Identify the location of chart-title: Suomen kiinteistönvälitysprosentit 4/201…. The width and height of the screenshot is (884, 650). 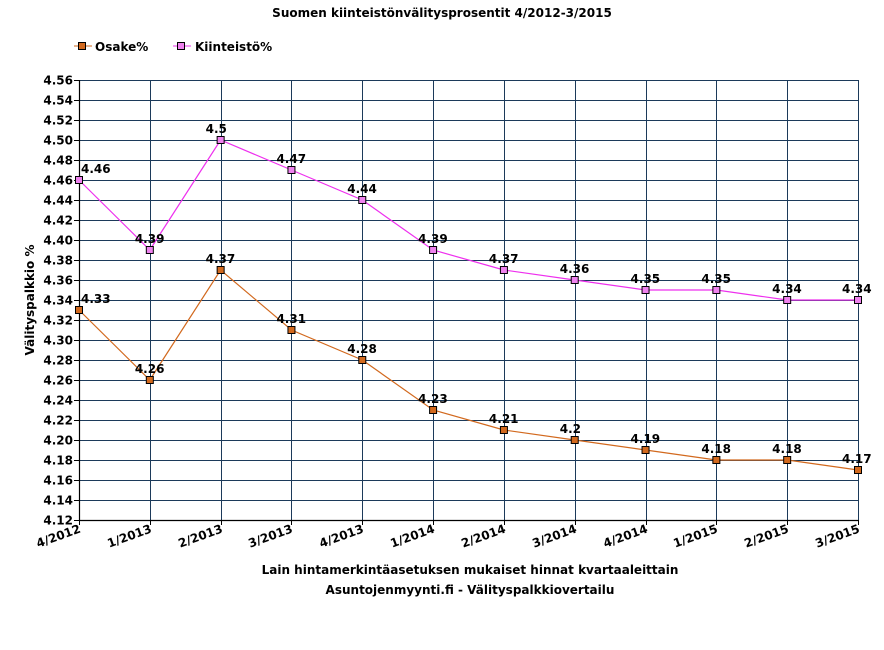
(442, 13).